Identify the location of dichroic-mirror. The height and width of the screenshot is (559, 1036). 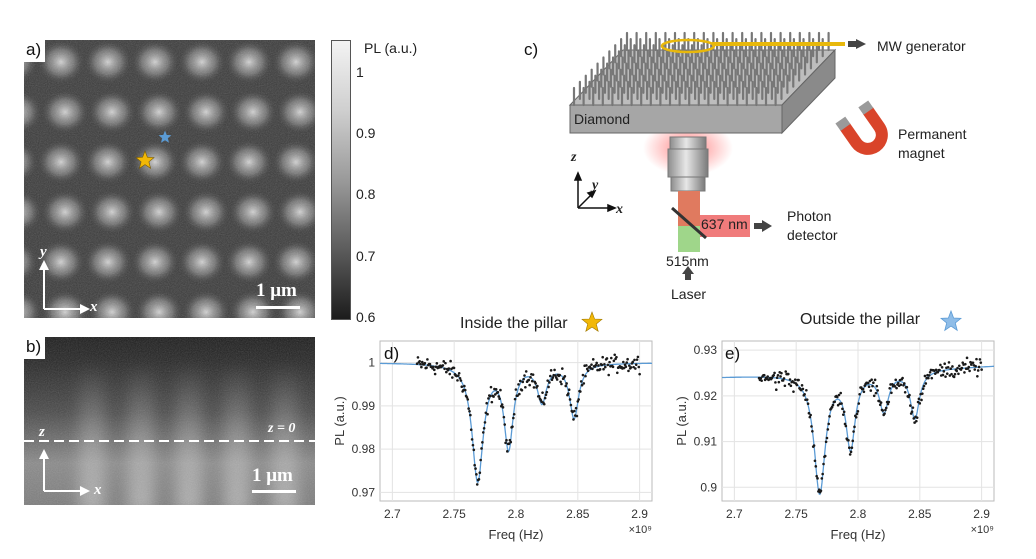
(689, 223).